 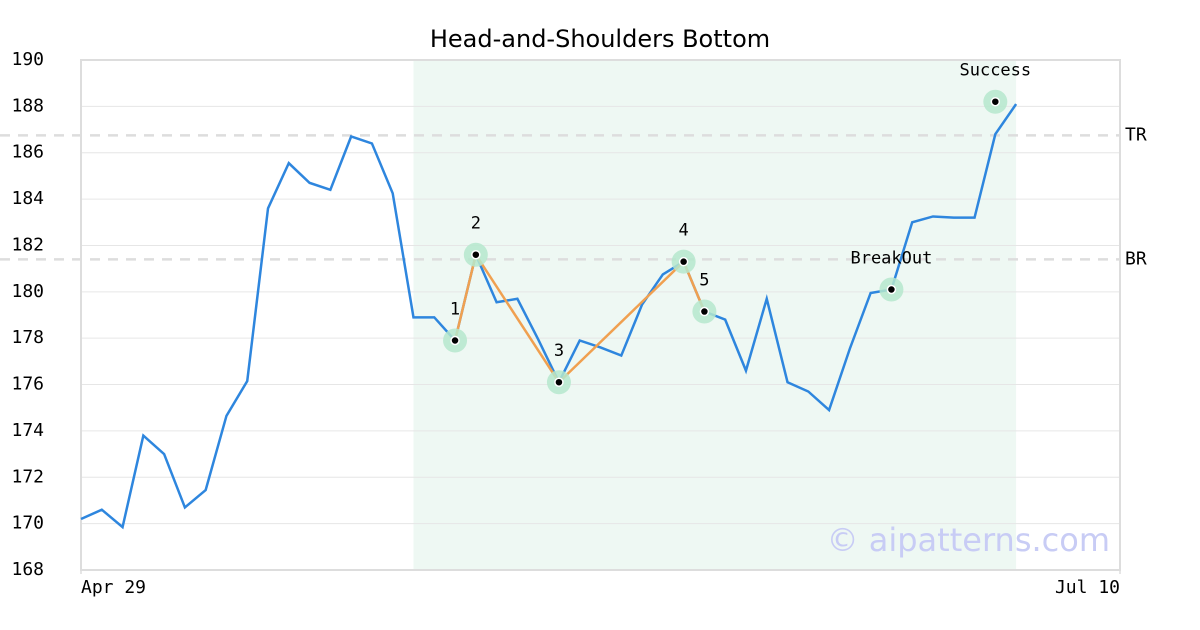 What do you see at coordinates (704, 281) in the screenshot?
I see `marker-label: 5` at bounding box center [704, 281].